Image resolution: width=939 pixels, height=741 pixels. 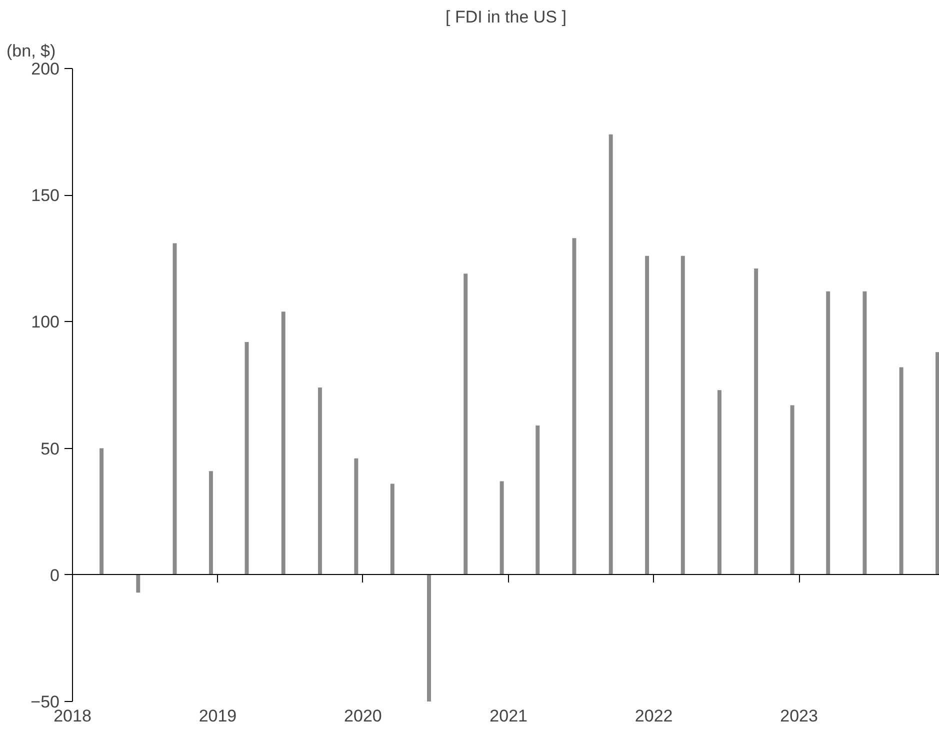 I want to click on y-tick-label: 100, so click(x=45, y=322).